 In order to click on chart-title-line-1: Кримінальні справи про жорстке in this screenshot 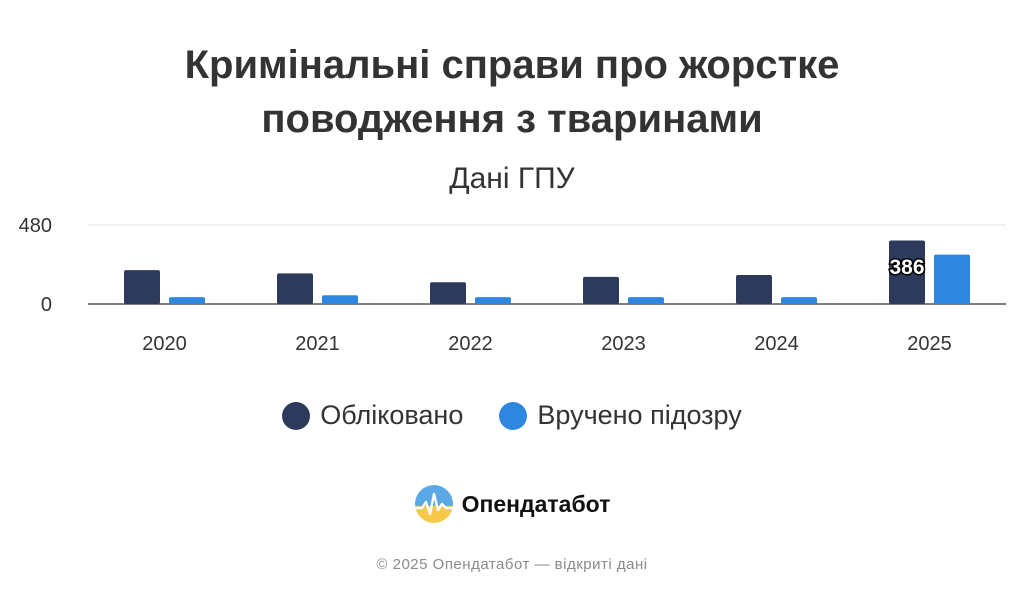, I will do `click(512, 65)`.